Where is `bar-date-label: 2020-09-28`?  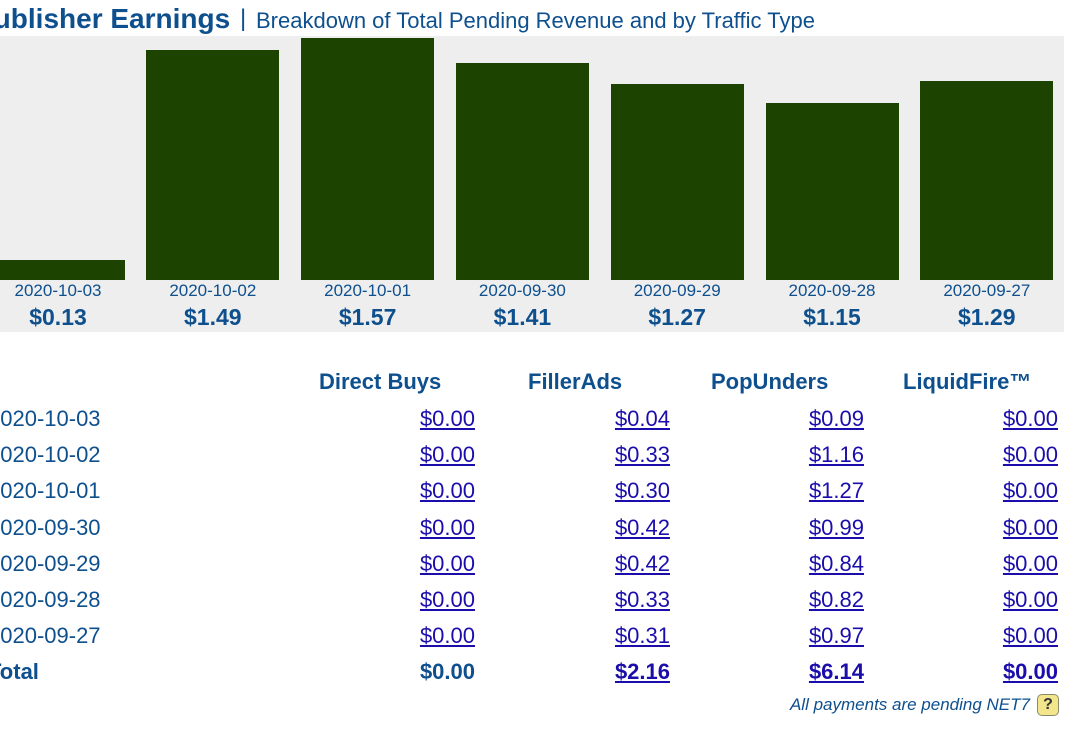
bar-date-label: 2020-09-28 is located at coordinates (832, 290).